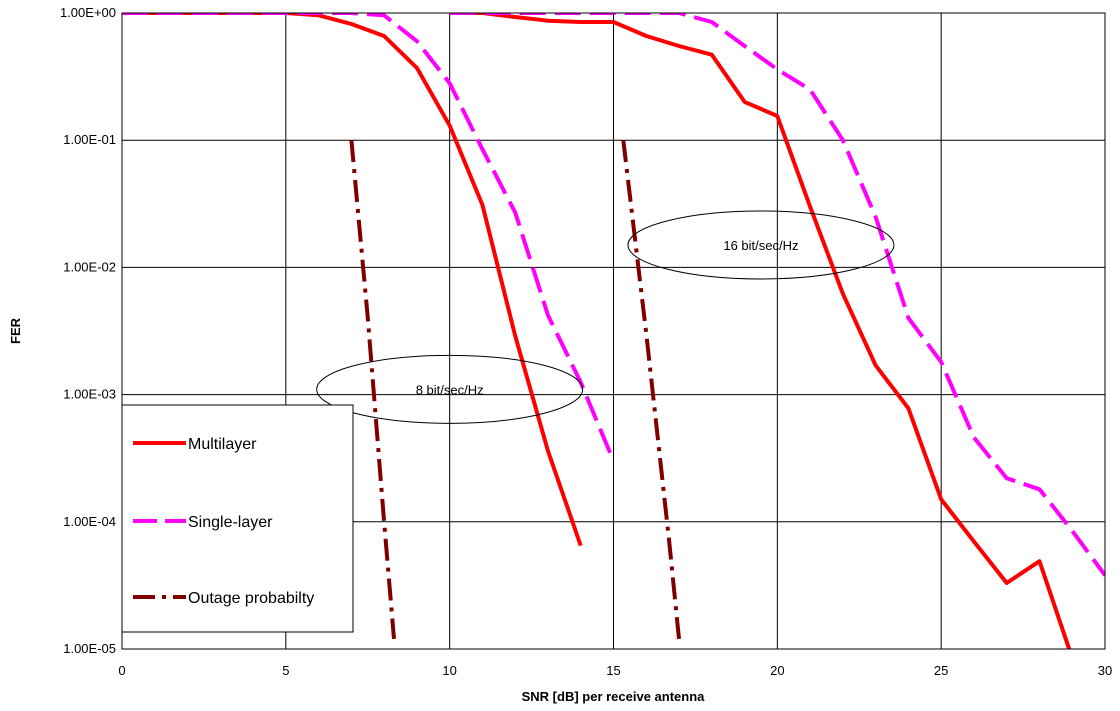  I want to click on x-tick-label: 15, so click(613, 670).